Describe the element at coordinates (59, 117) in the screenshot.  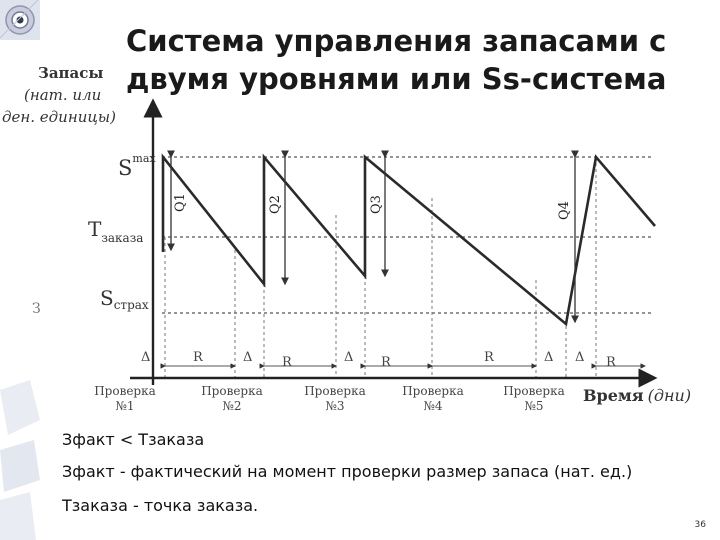
I see `y-axis-label-3: ден. единицы)` at that location.